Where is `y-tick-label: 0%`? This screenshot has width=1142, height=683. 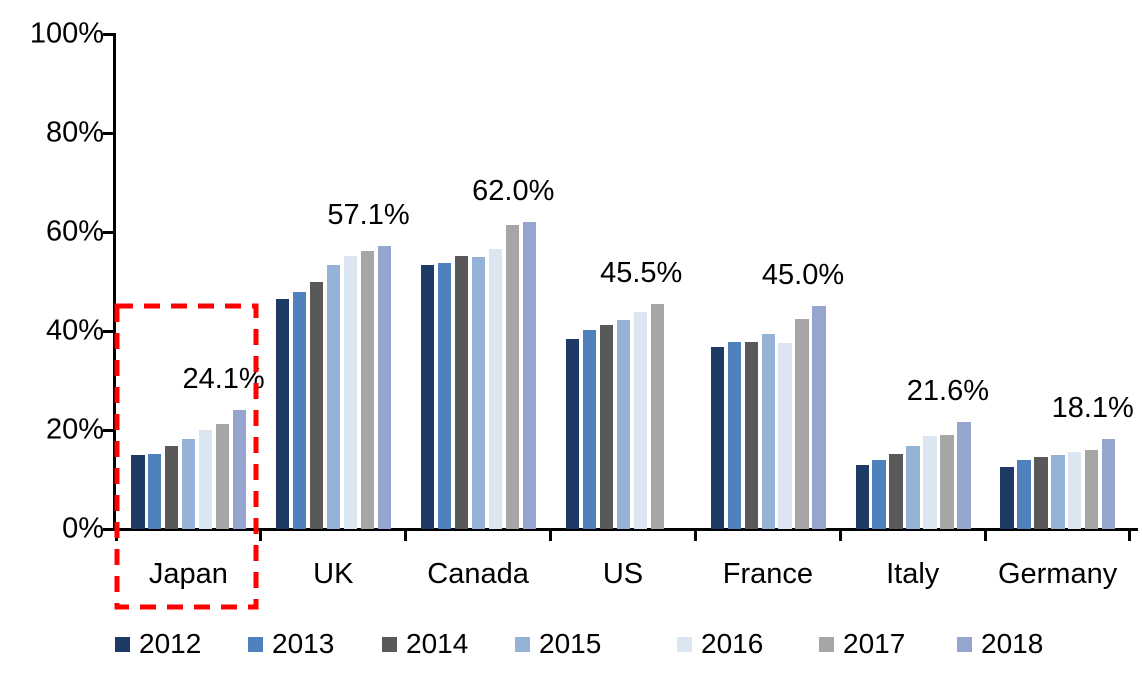 y-tick-label: 0% is located at coordinates (83, 528).